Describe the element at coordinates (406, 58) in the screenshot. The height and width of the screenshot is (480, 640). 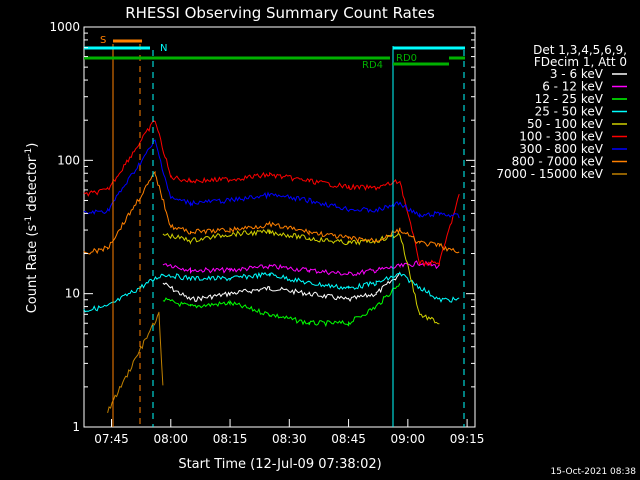
I see `annotation-label: RD0` at that location.